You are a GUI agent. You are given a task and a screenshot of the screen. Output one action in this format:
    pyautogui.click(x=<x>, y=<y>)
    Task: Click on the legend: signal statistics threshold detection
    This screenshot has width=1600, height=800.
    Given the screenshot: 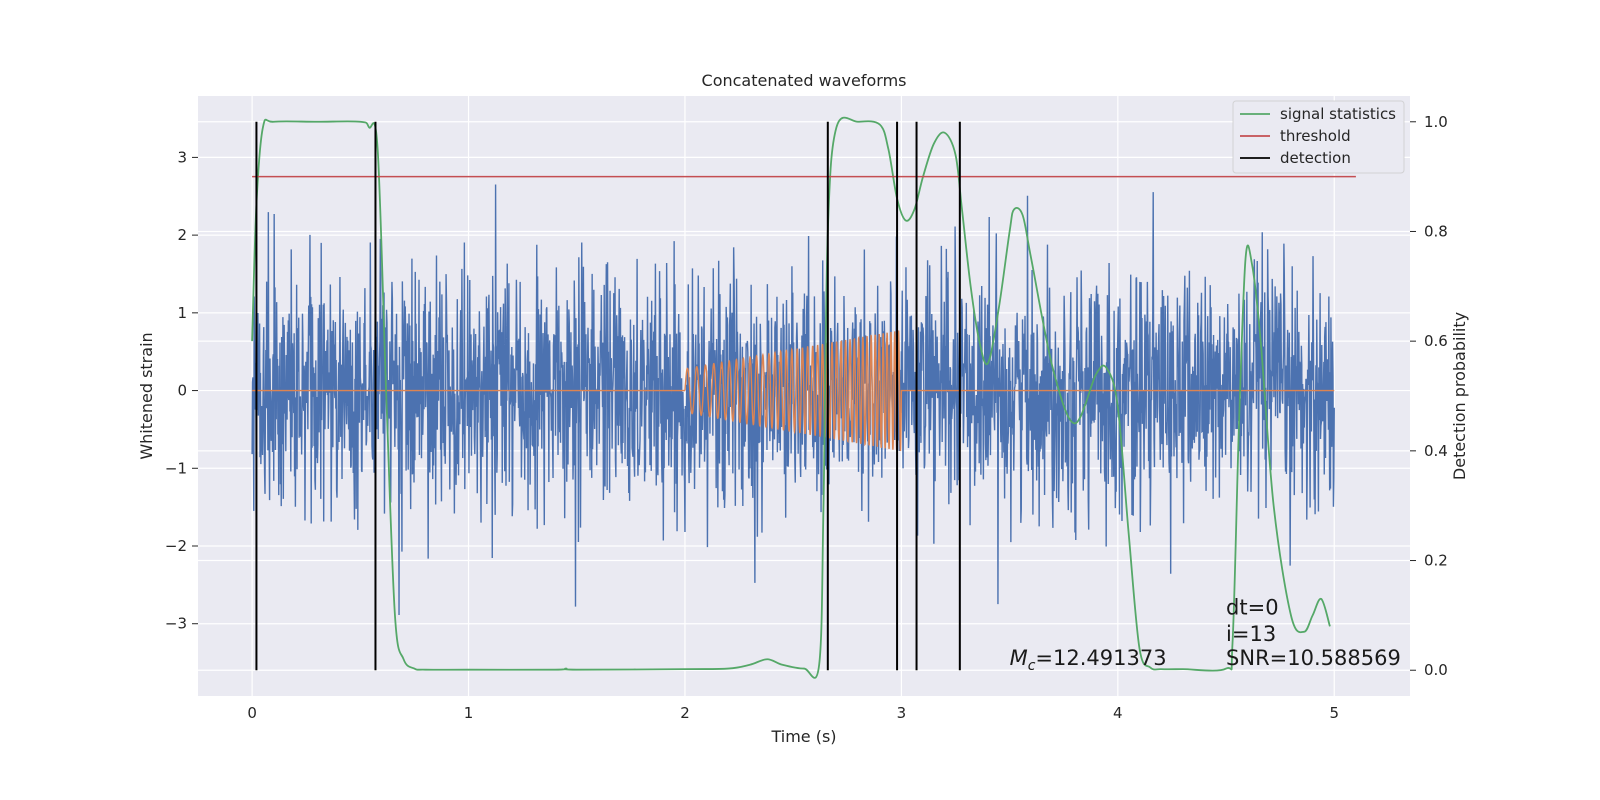 What is the action you would take?
    pyautogui.click(x=1318, y=137)
    